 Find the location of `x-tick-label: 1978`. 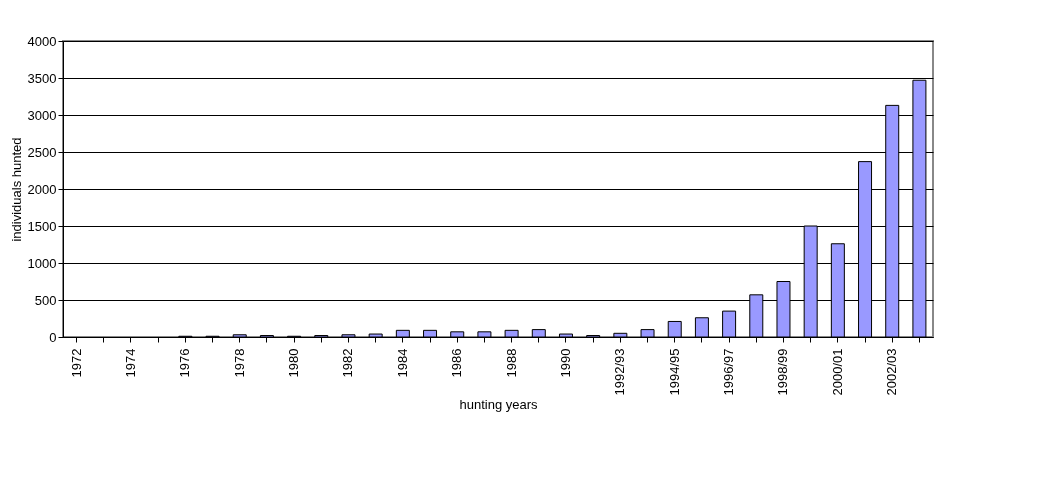

x-tick-label: 1978 is located at coordinates (239, 363).